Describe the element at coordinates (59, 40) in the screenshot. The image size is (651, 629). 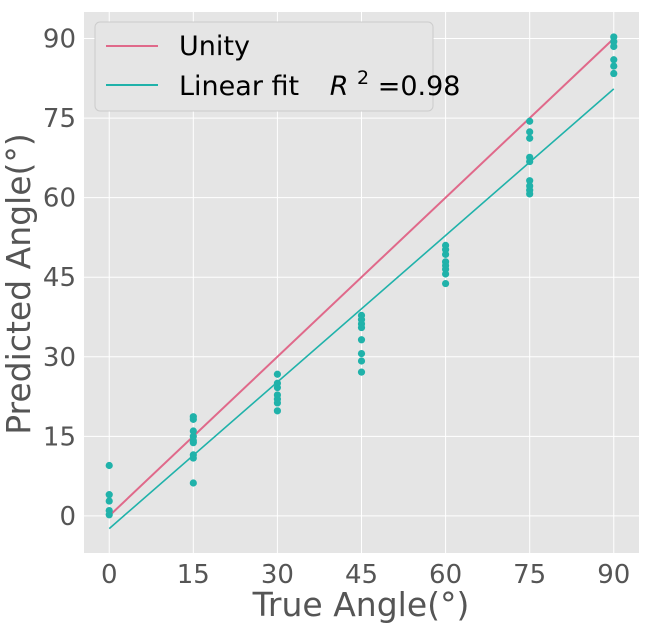
I see `y-tick-label: 90` at that location.